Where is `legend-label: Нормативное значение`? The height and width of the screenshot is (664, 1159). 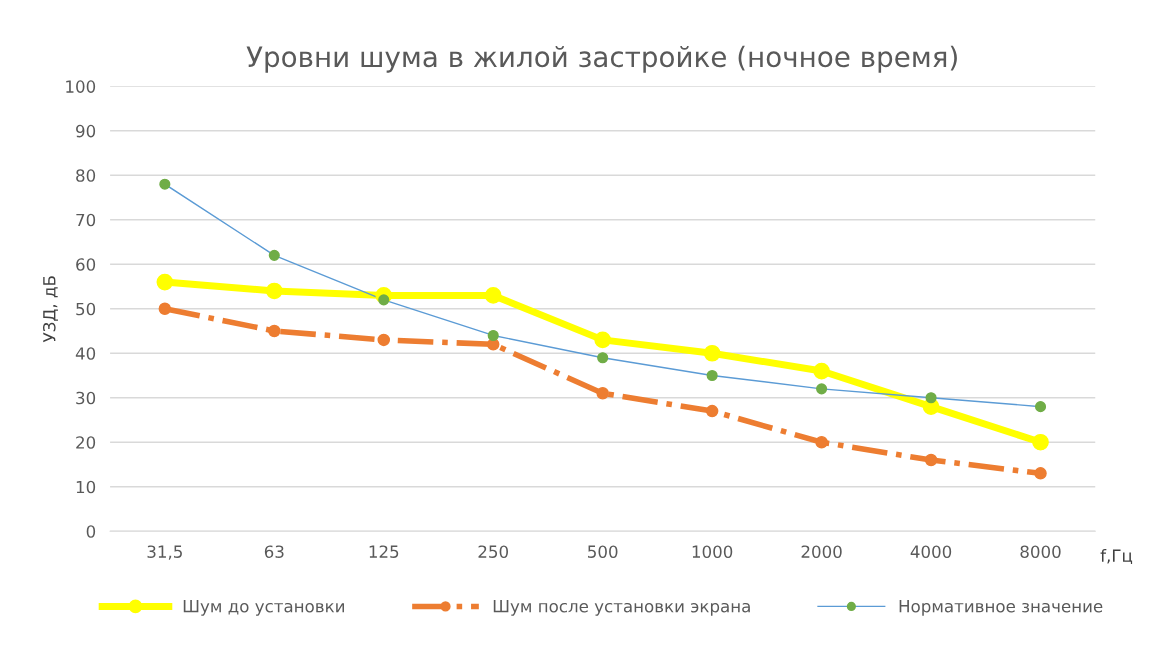 legend-label: Нормативное значение is located at coordinates (1001, 608).